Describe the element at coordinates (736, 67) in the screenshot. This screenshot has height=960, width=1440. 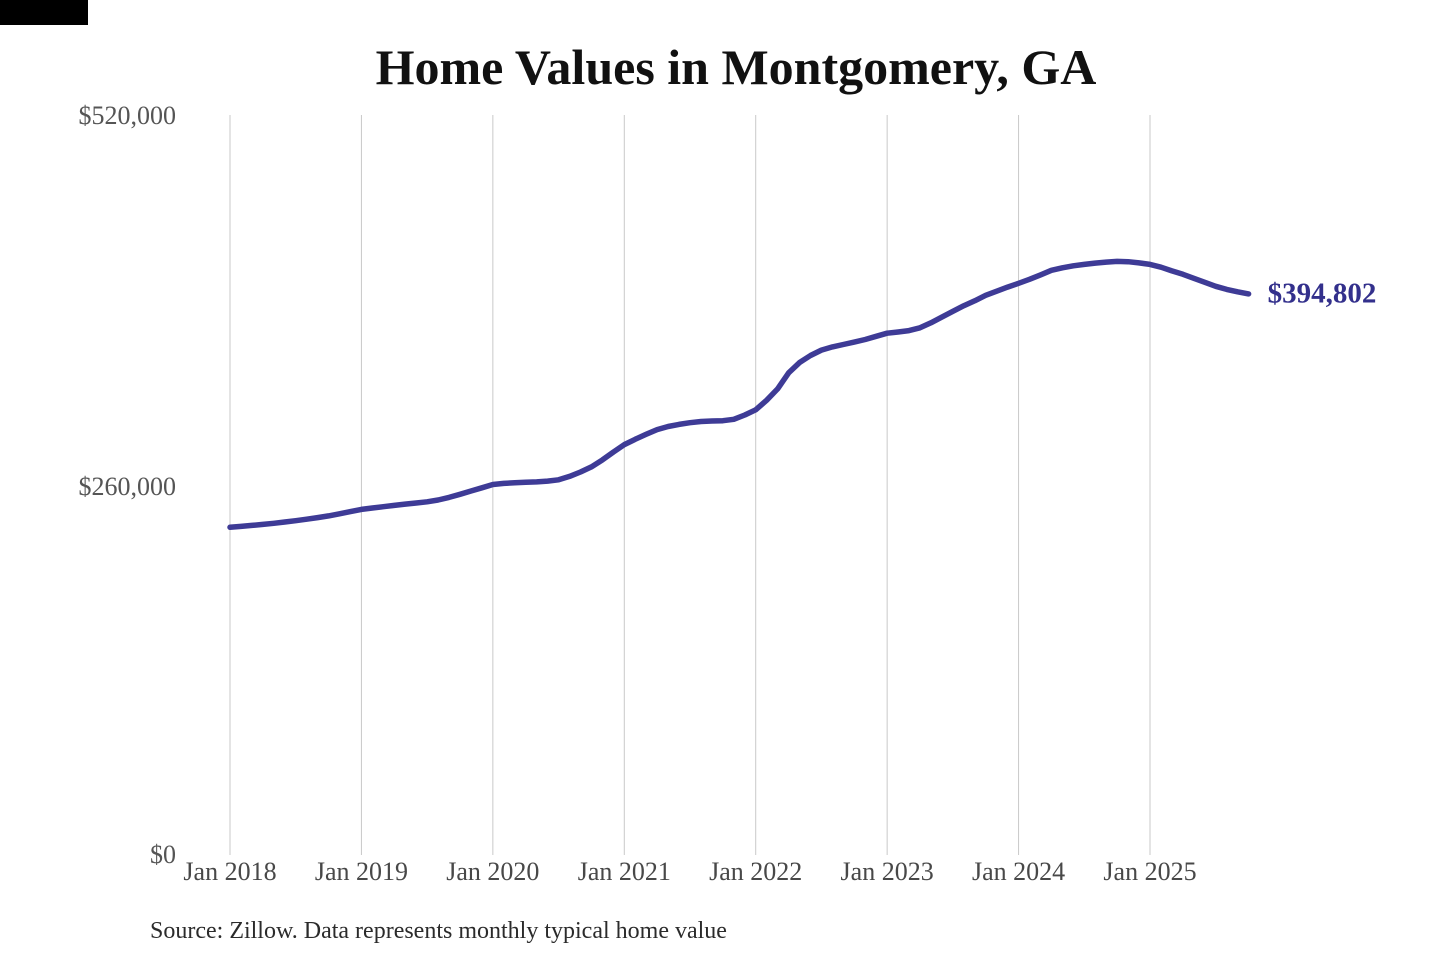
I see `chart-title: Home Values in Montgomery, GA` at that location.